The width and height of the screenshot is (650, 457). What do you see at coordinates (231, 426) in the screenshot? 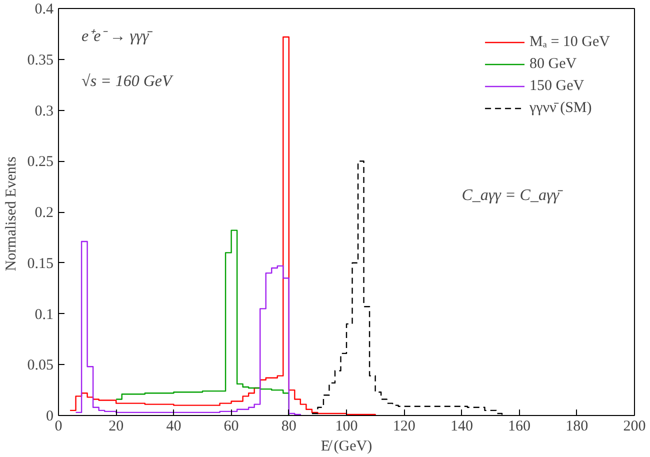
I see `x-tick-label: 60` at bounding box center [231, 426].